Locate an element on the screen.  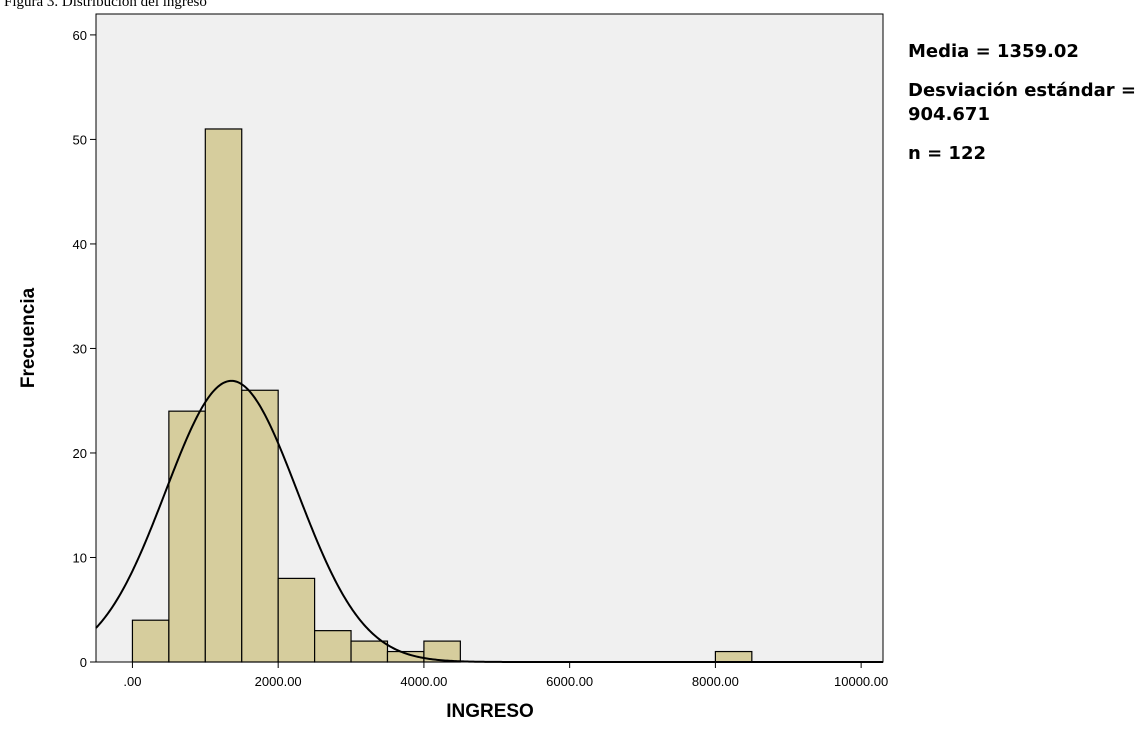
x-tick-label: 2000.00 is located at coordinates (278, 681).